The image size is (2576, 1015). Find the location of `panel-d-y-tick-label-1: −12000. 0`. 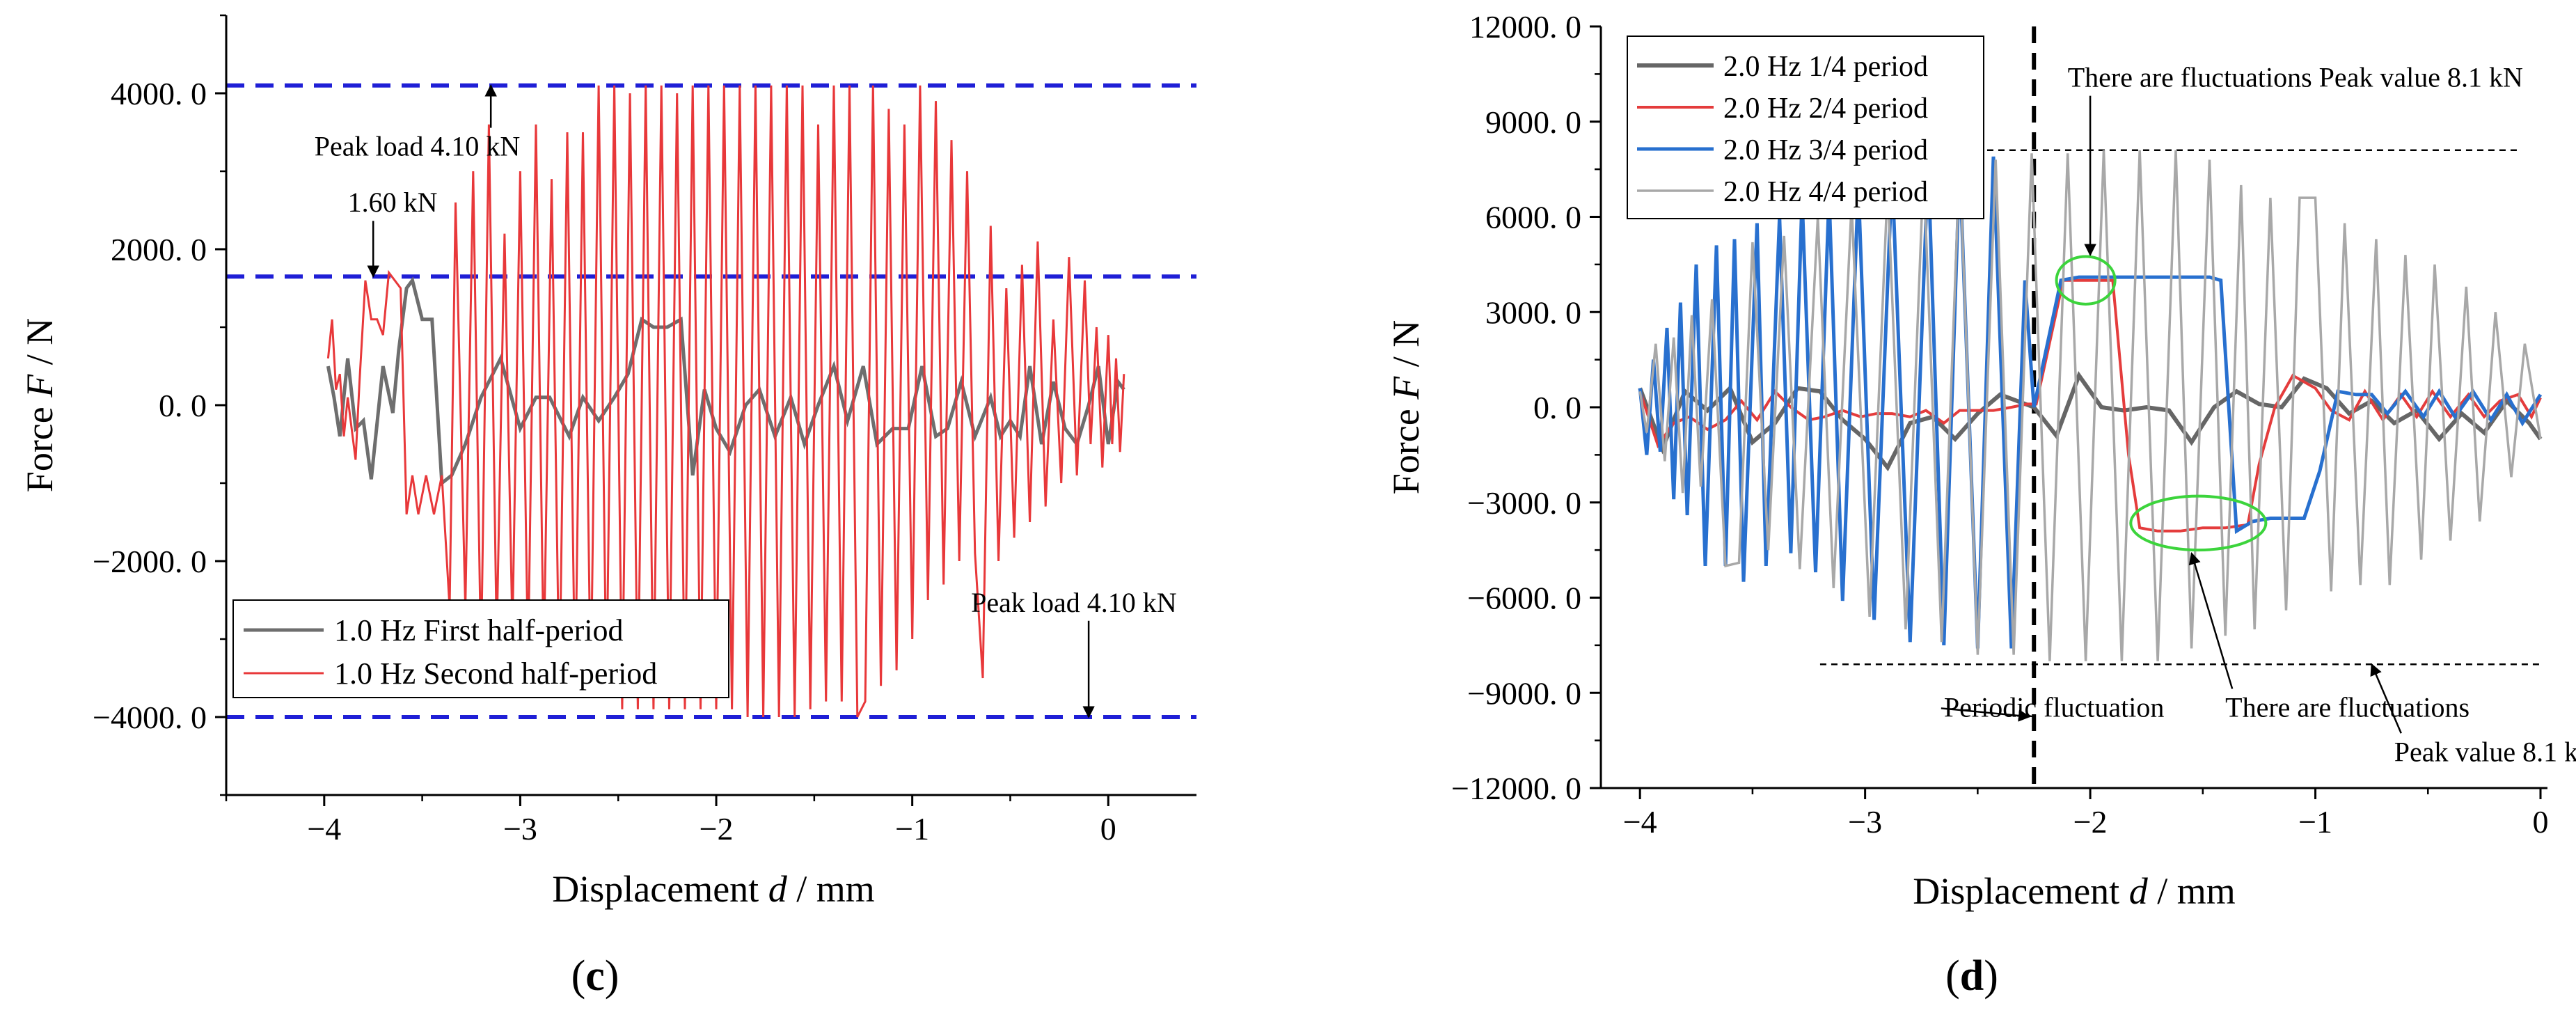

panel-d-y-tick-label-1: −12000. 0 is located at coordinates (1516, 788).